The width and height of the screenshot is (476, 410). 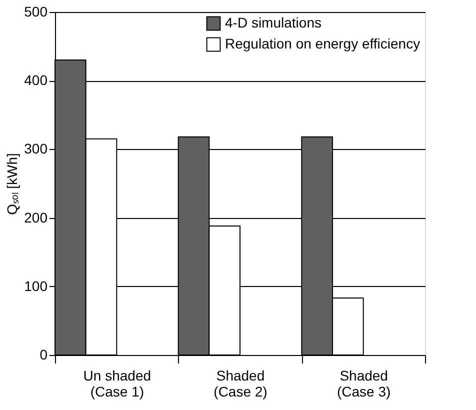 What do you see at coordinates (241, 384) in the screenshot?
I see `x-tick-label: Shaded (Case 2)` at bounding box center [241, 384].